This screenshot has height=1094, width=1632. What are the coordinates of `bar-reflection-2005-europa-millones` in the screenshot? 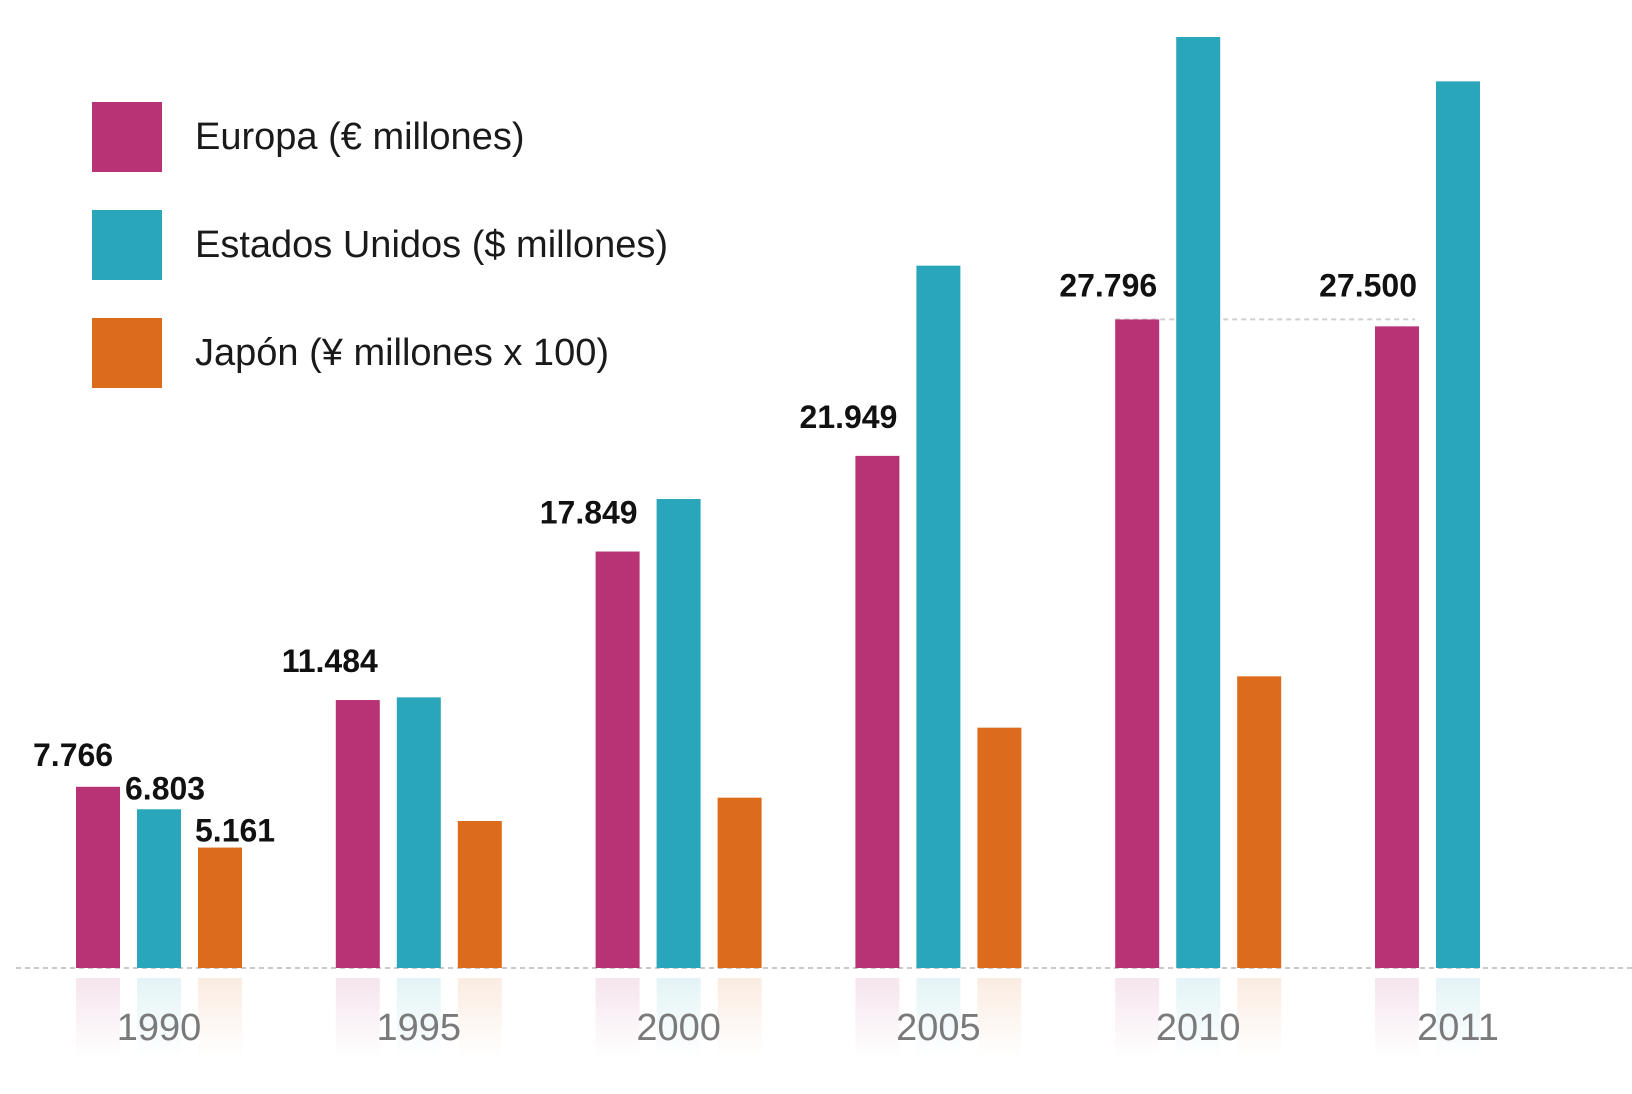 It's located at (877, 1018).